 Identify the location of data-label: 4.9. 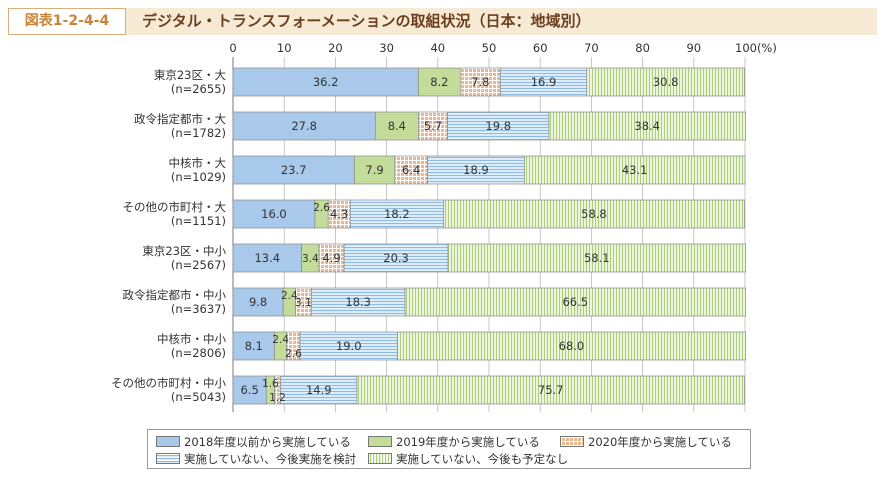
(331, 258).